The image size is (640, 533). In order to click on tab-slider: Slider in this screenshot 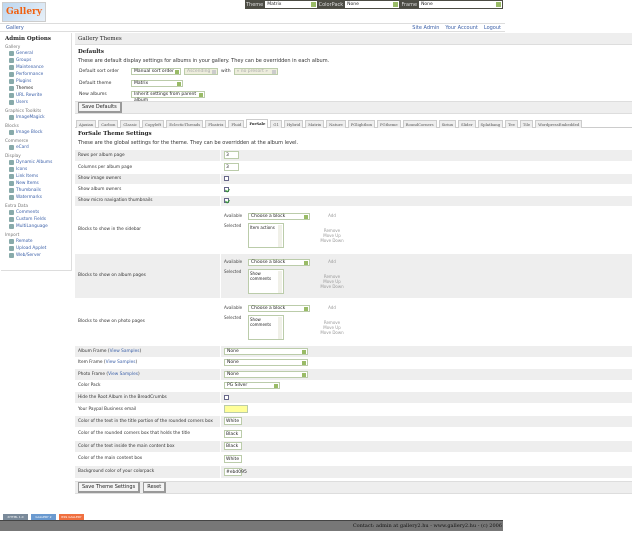, I will do `click(467, 123)`.